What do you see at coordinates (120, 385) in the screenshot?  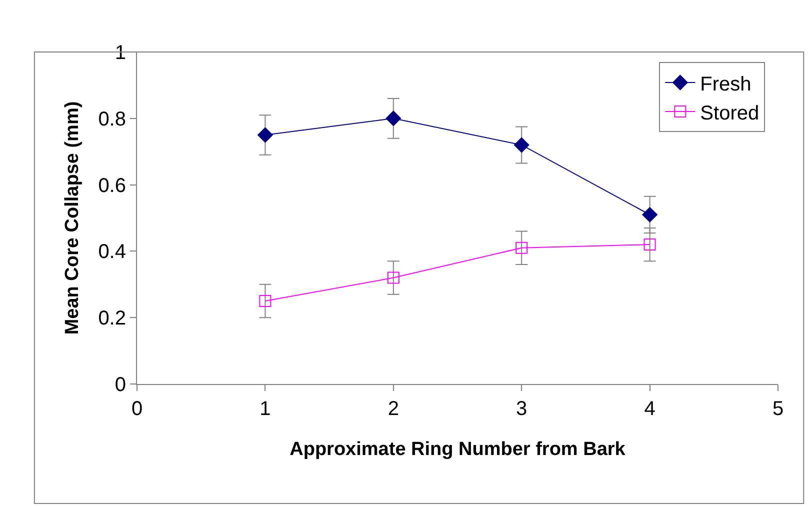 I see `y-tick-label: 0` at bounding box center [120, 385].